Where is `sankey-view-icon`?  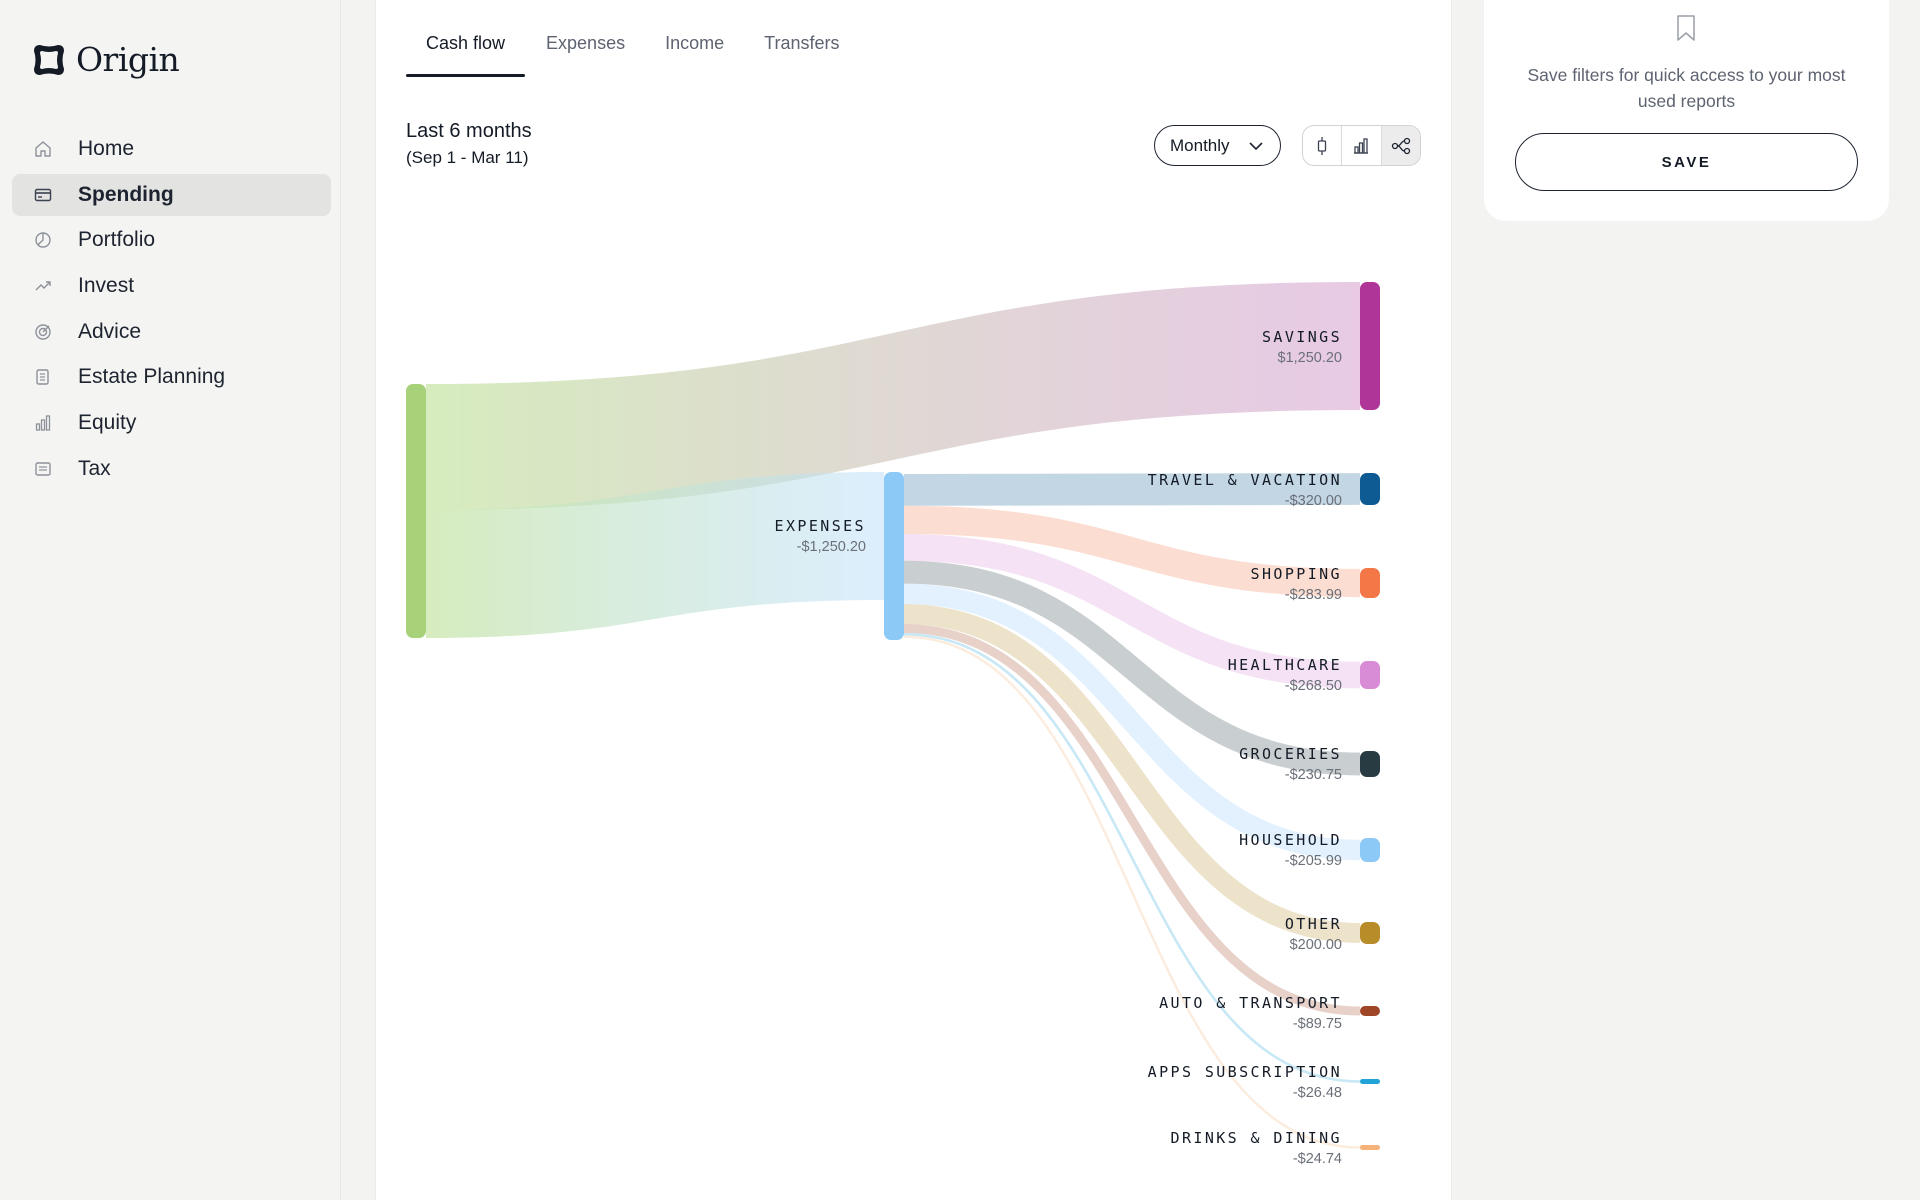
sankey-view-icon is located at coordinates (1400, 145).